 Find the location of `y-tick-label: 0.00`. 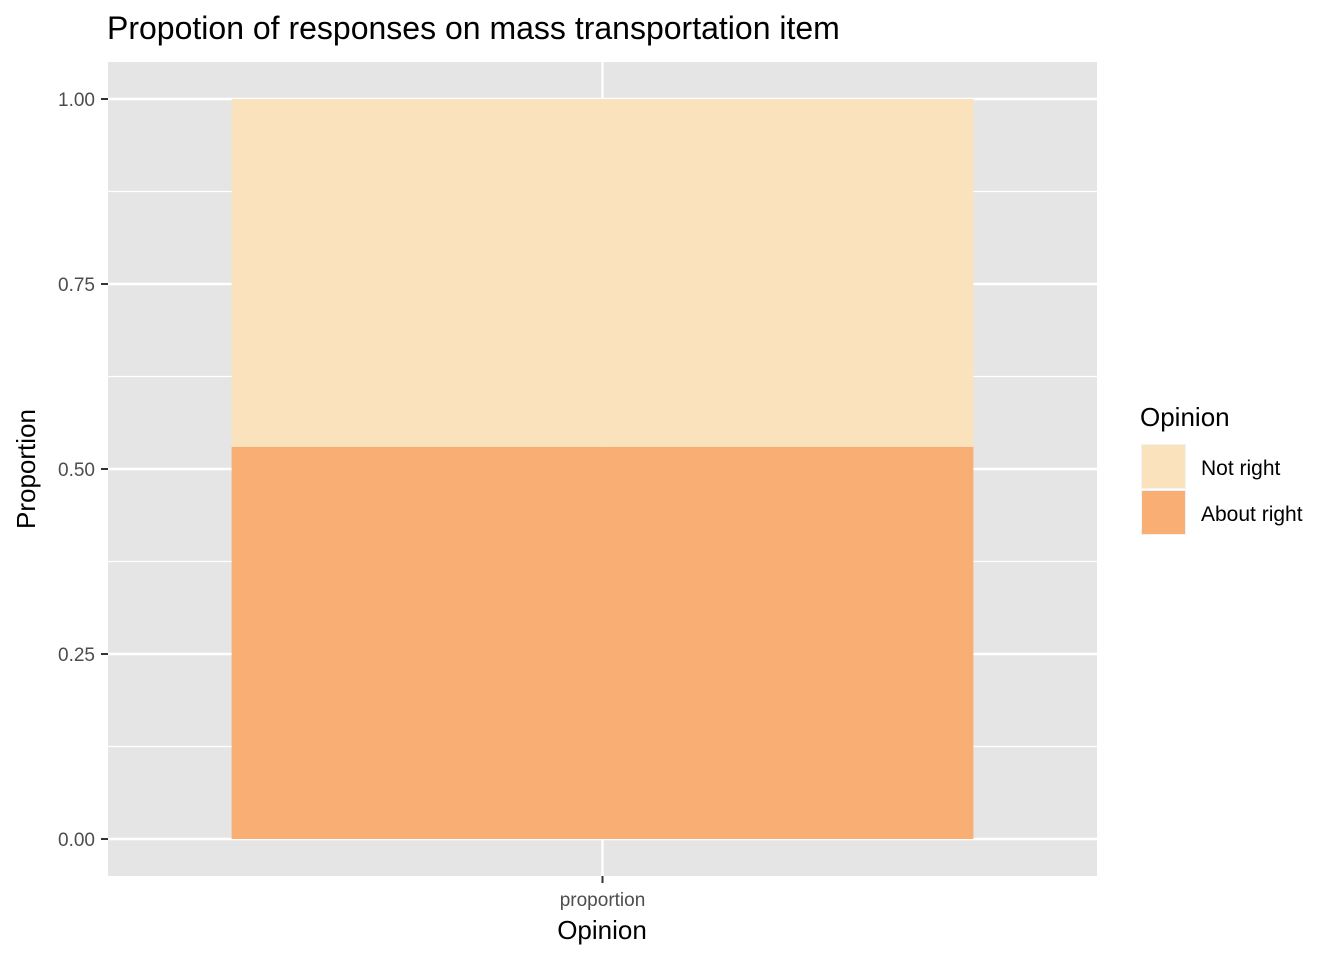

y-tick-label: 0.00 is located at coordinates (76, 840).